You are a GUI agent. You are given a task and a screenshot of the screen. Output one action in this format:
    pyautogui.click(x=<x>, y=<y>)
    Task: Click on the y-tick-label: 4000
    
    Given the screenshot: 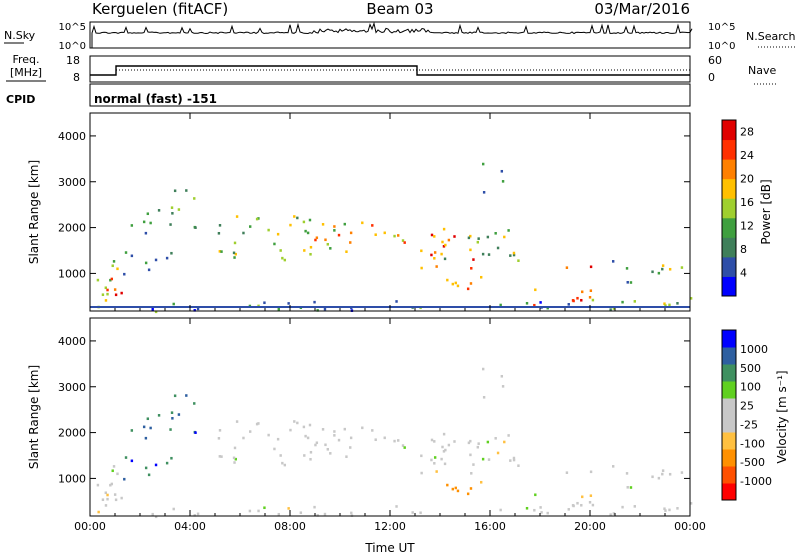 What is the action you would take?
    pyautogui.click(x=72, y=341)
    